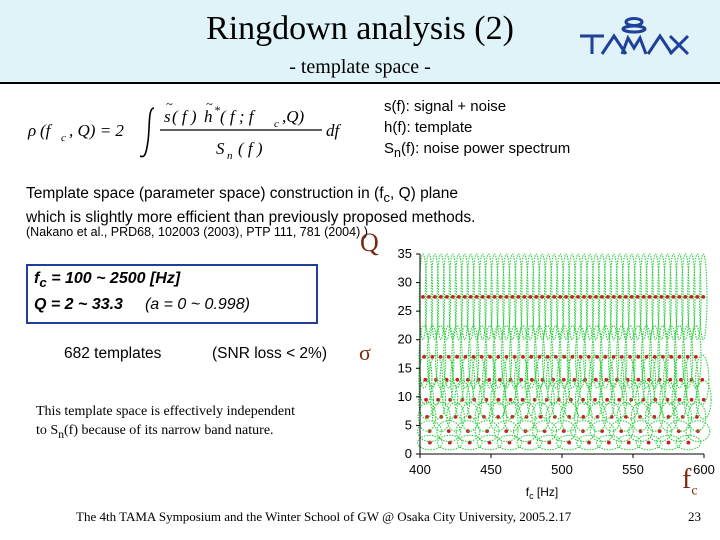  What do you see at coordinates (31, 130) in the screenshot?
I see `formula-rho: ρ` at bounding box center [31, 130].